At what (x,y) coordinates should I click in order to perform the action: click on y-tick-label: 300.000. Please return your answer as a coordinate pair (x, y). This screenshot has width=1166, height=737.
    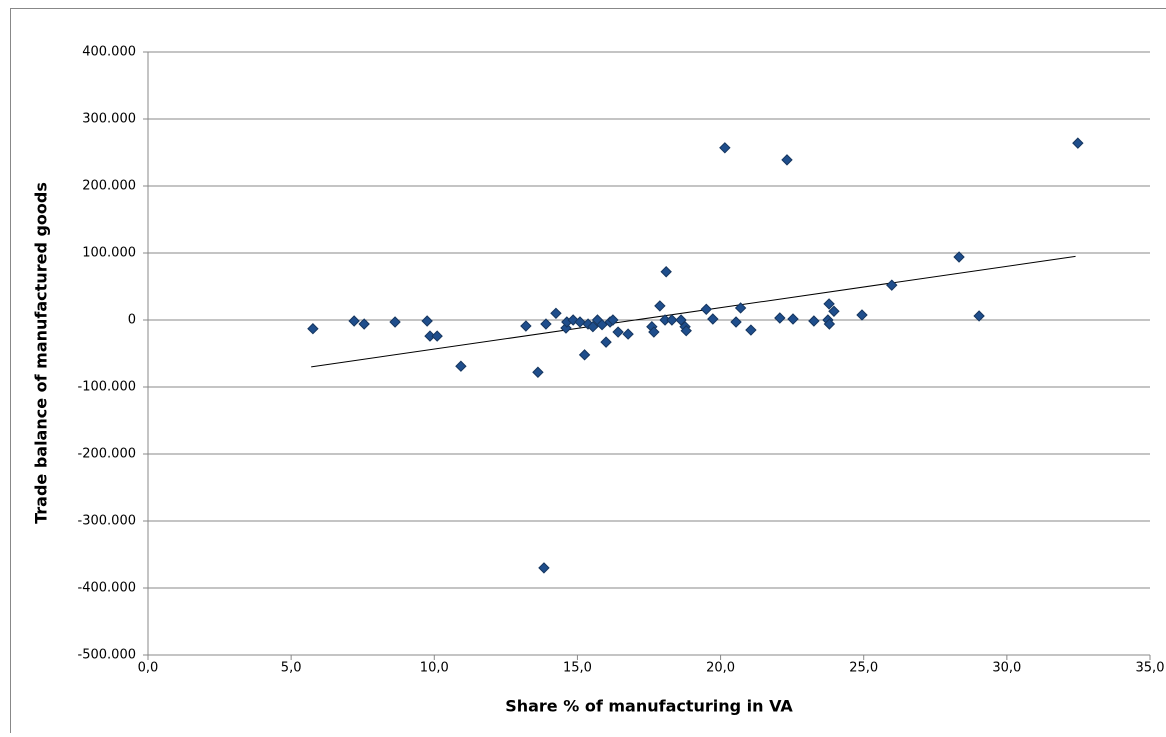
    Looking at the image, I should click on (109, 119).